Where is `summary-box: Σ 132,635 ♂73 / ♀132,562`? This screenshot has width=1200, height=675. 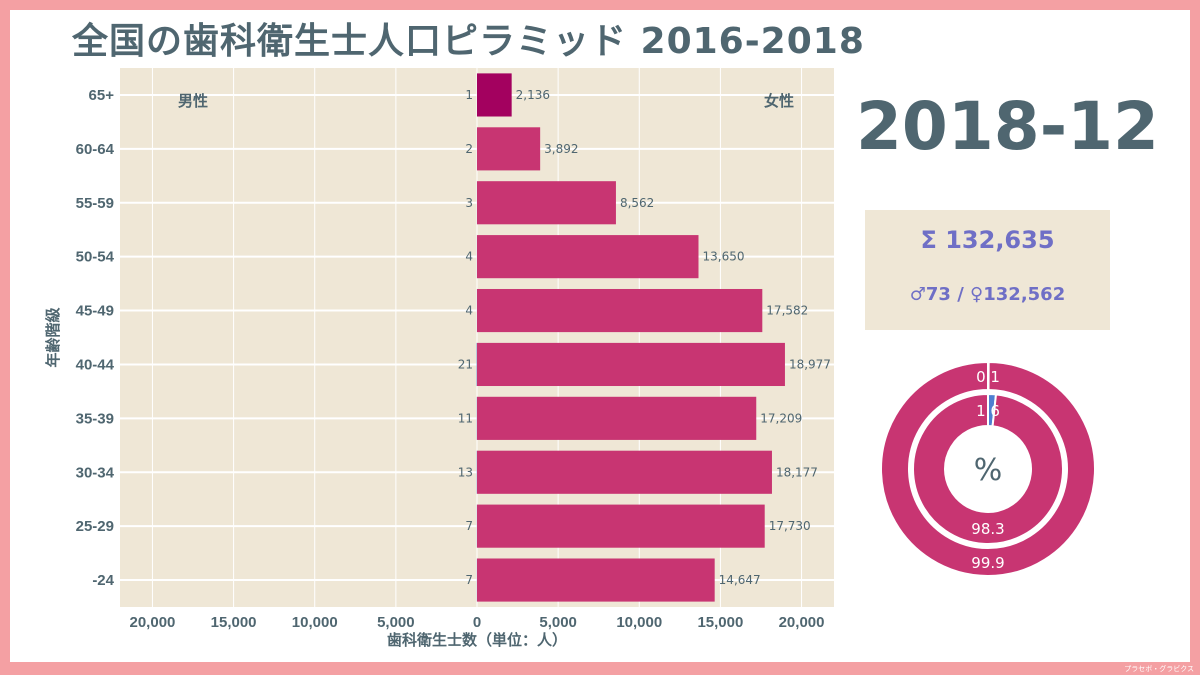 summary-box: Σ 132,635 ♂73 / ♀132,562 is located at coordinates (987, 270).